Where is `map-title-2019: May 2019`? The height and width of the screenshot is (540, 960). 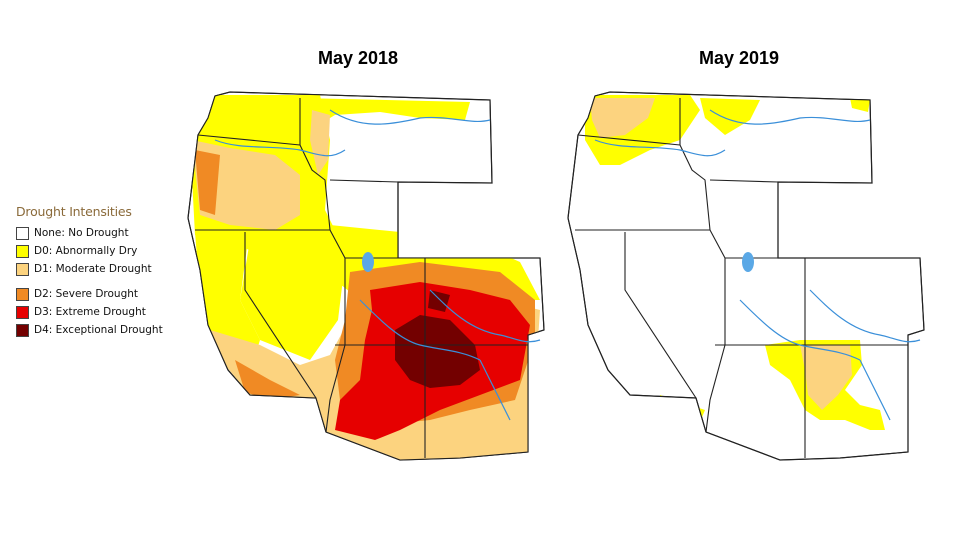 map-title-2019: May 2019 is located at coordinates (739, 58).